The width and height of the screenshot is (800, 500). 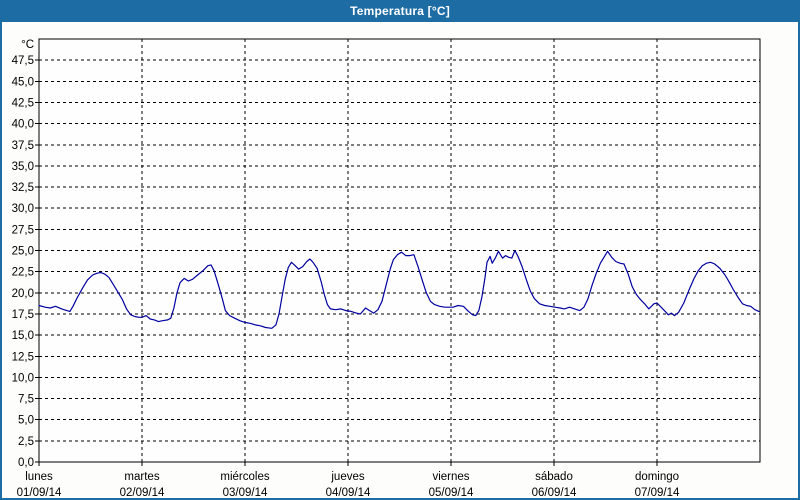 I want to click on svg-text: 0,0, so click(x=26, y=463).